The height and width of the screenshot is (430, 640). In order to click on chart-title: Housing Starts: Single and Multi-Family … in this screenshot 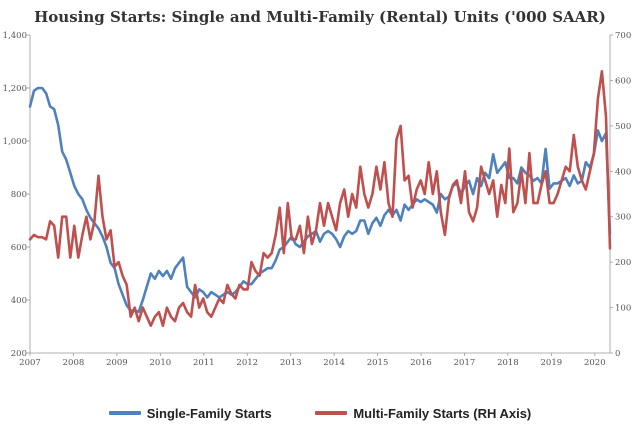, I will do `click(320, 17)`.